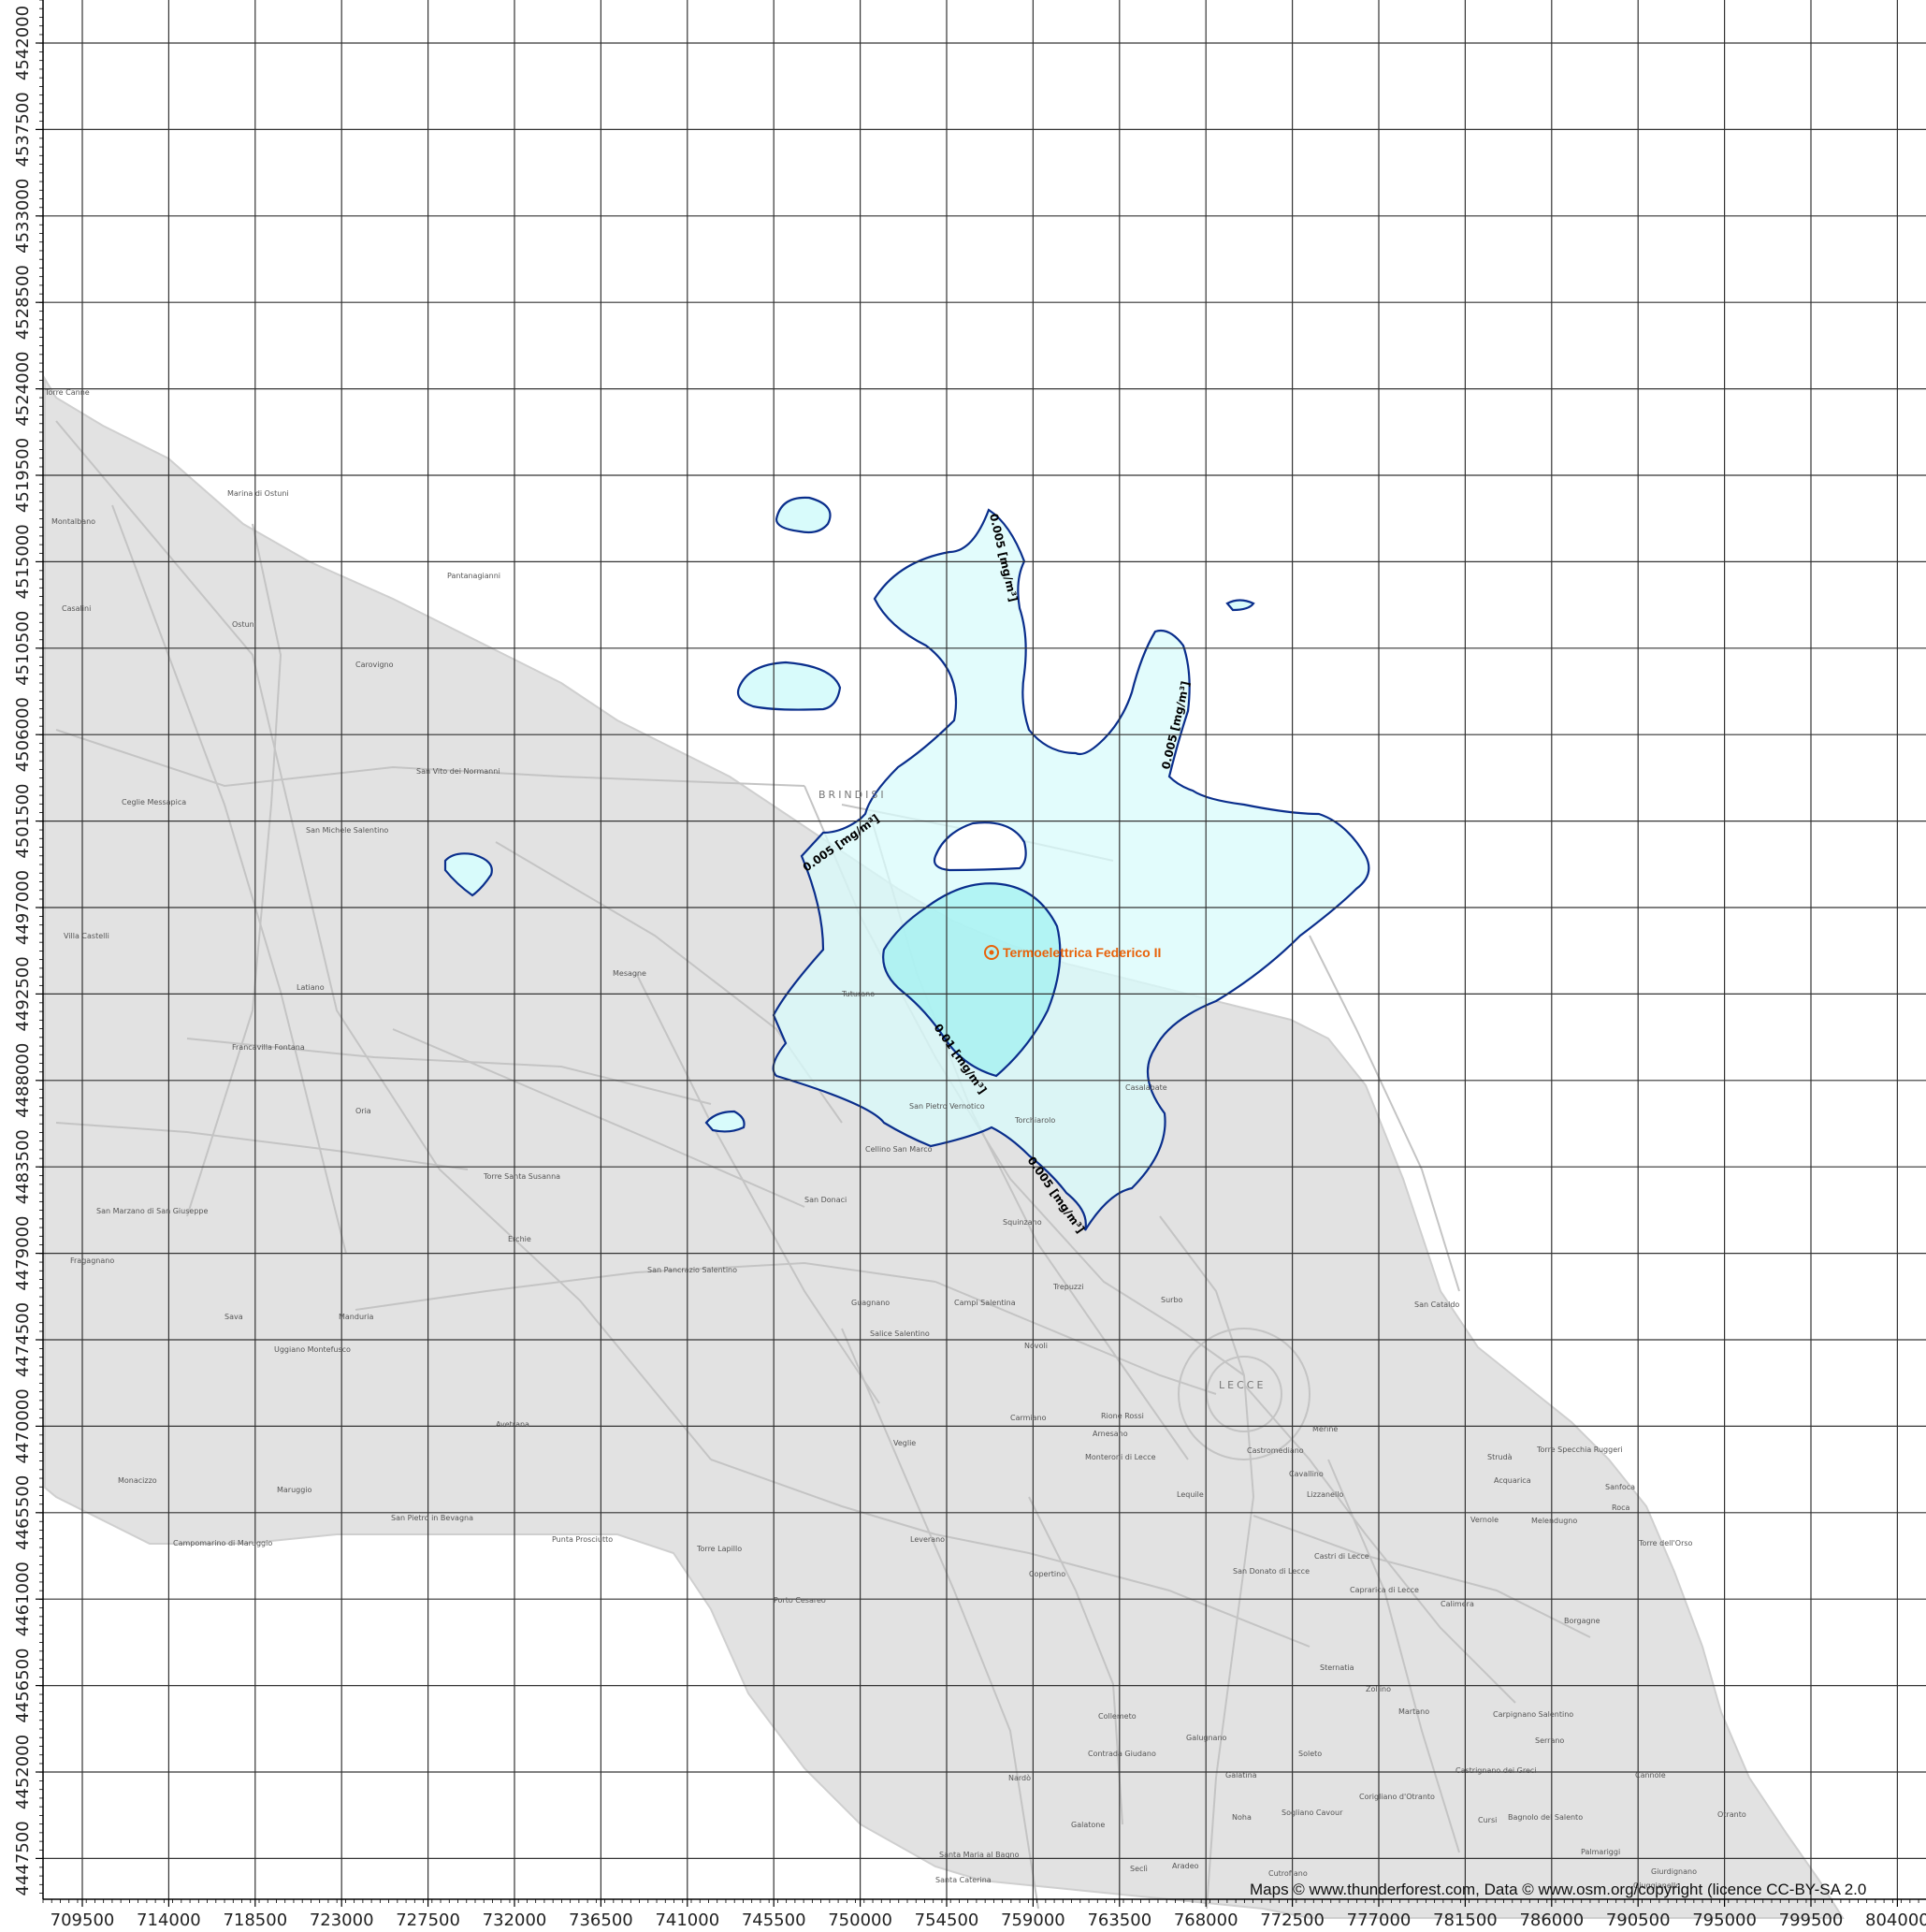 This screenshot has width=1926, height=1932. Describe the element at coordinates (23, 1426) in the screenshot. I see `y-tick-label: 4470000` at that location.